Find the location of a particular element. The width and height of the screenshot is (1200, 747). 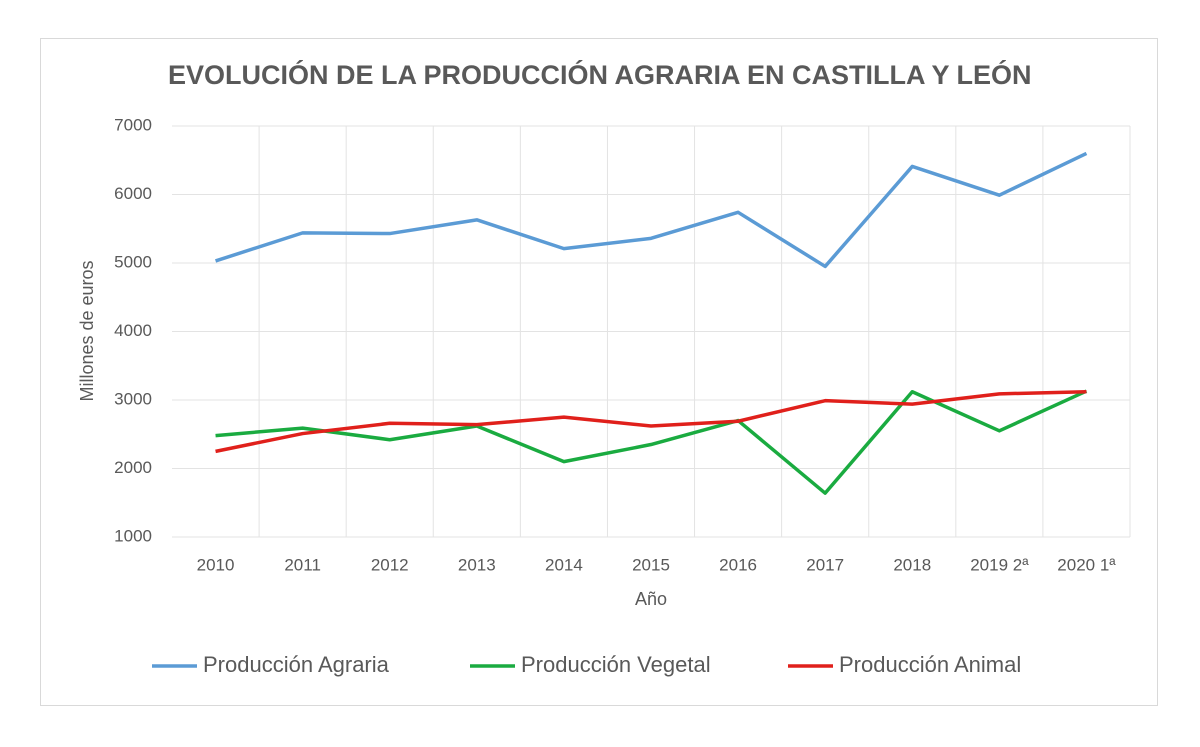

y-tick-label: 1000 is located at coordinates (133, 535).